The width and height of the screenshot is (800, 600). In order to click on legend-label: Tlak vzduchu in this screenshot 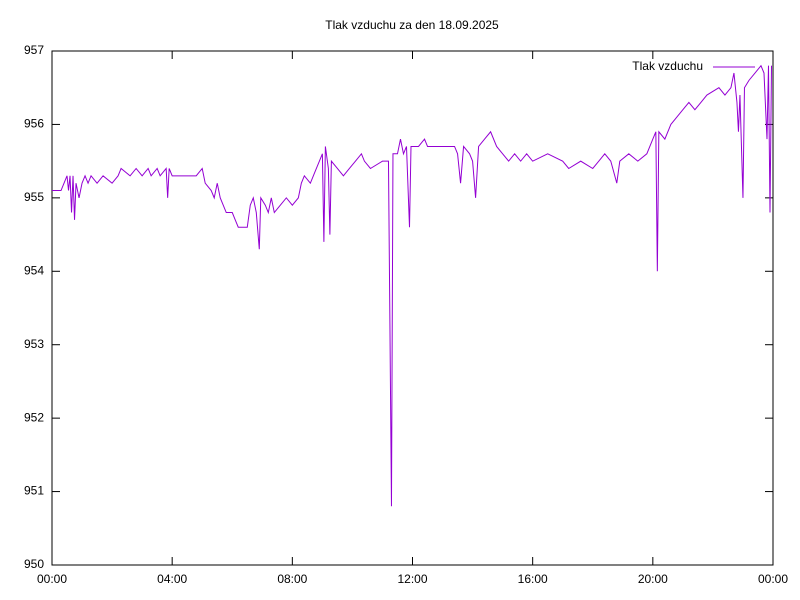, I will do `click(667, 66)`.